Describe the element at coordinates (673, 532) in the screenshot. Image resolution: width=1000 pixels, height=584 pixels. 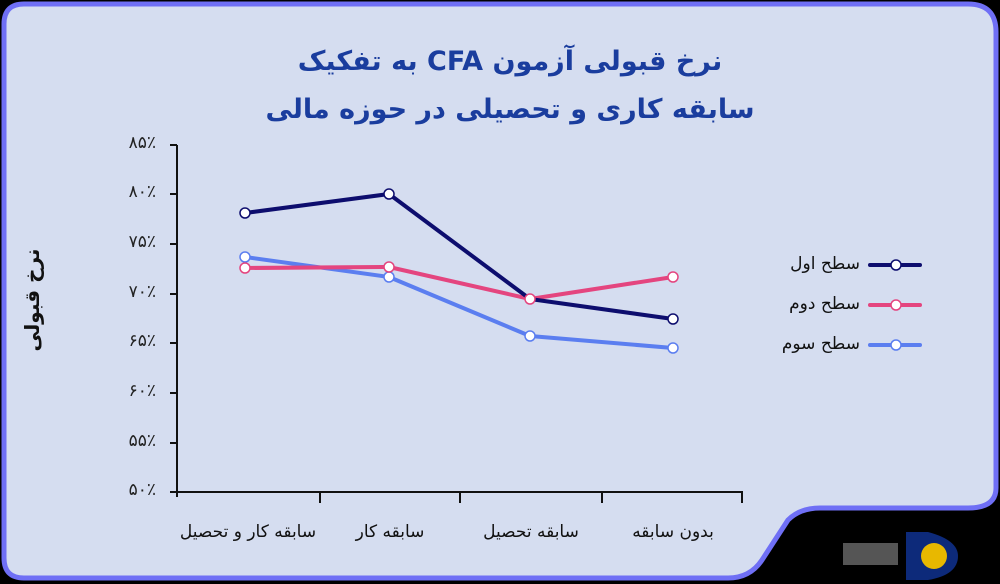
I see `x-tick-label: بدون سابقه` at that location.